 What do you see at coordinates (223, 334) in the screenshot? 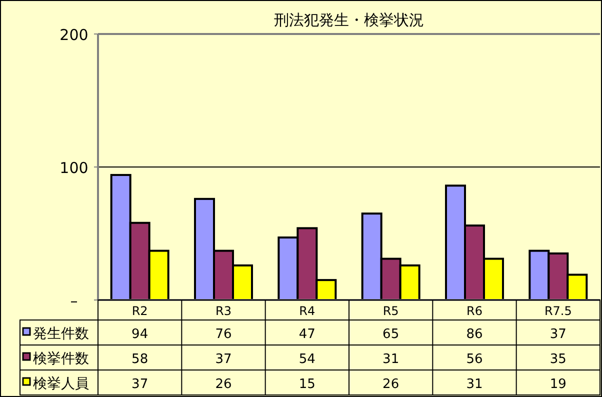
I see `data-label: 76` at bounding box center [223, 334].